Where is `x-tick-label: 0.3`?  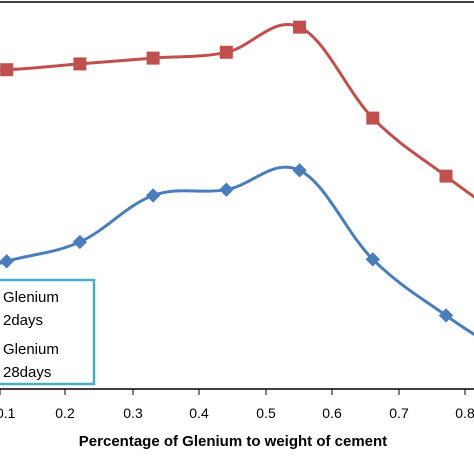
x-tick-label: 0.3 is located at coordinates (133, 413).